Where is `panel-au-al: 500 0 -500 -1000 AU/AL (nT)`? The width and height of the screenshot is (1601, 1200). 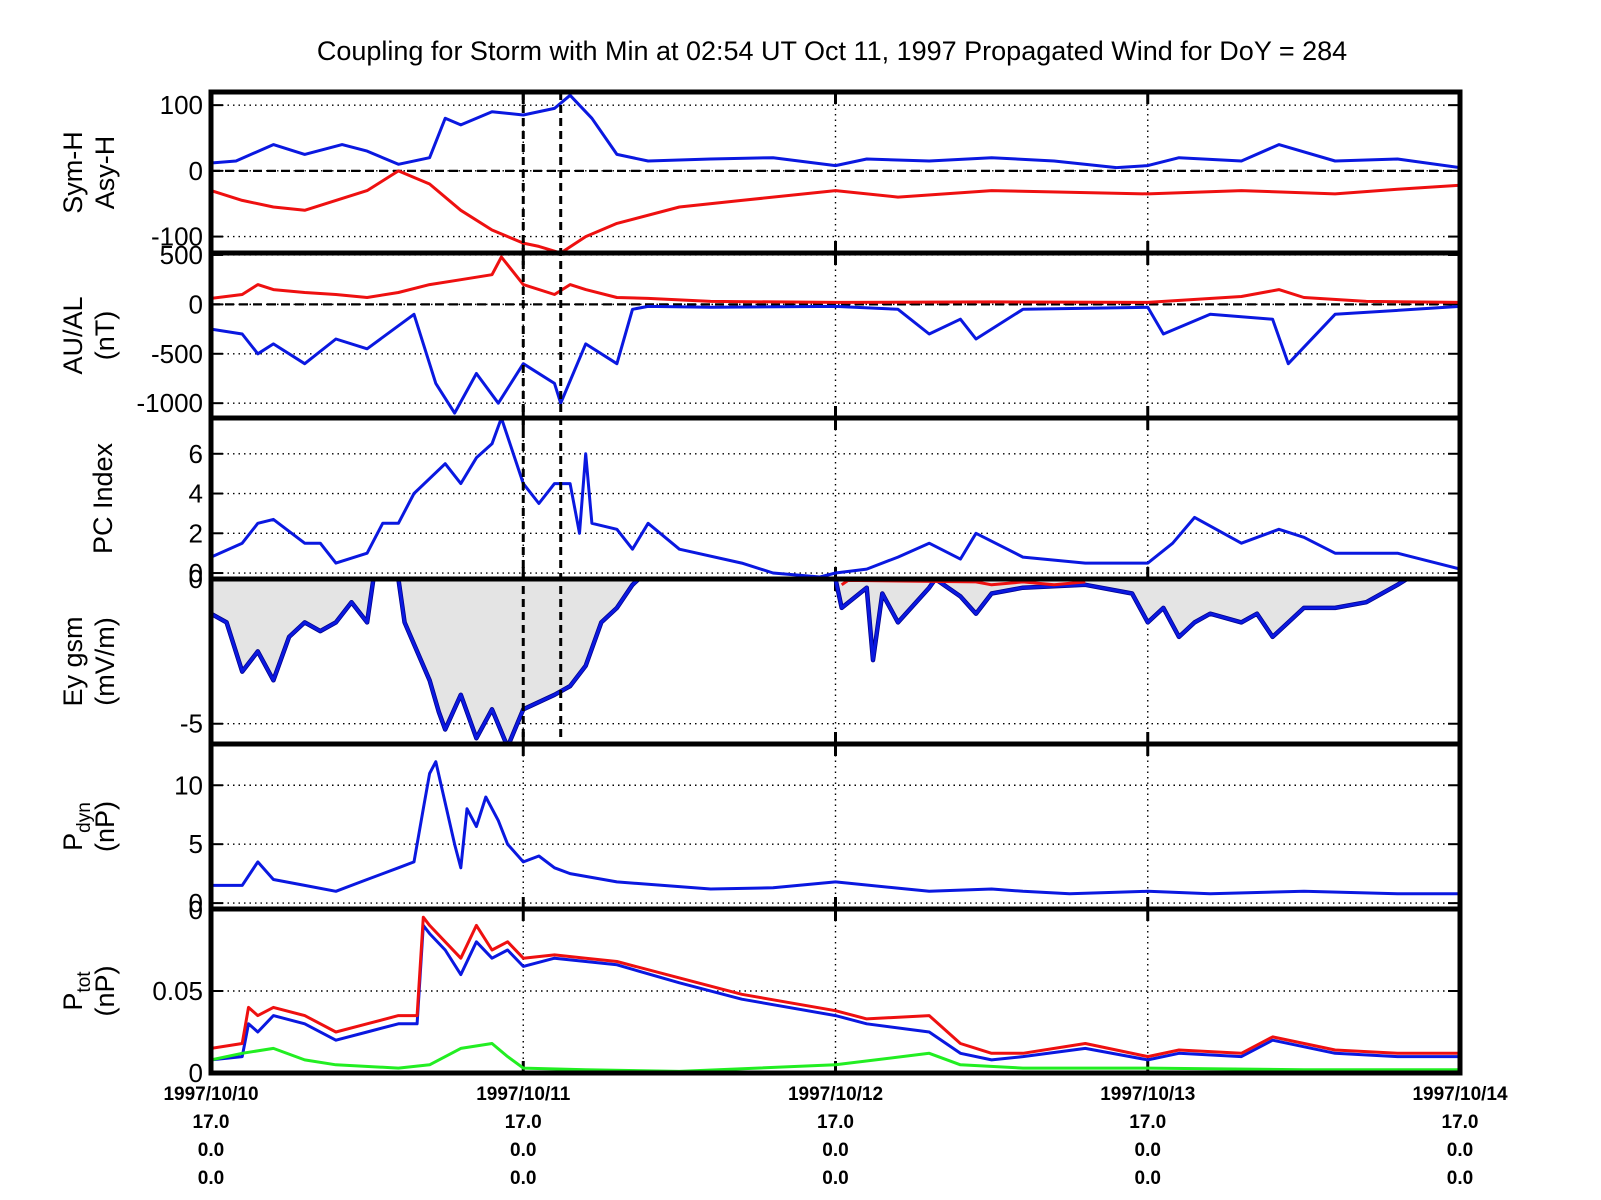
panel-au-al: 500 0 -500 -1000 AU/AL (nT) is located at coordinates (760, 330).